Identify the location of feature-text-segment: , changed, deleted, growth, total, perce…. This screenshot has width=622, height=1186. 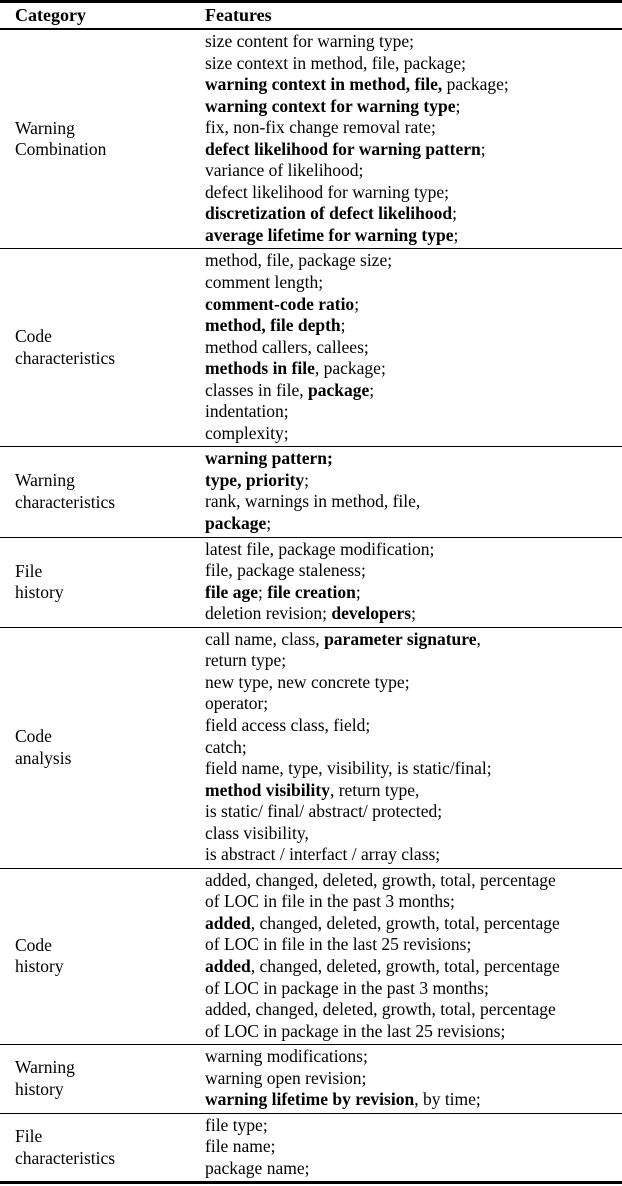
(405, 922).